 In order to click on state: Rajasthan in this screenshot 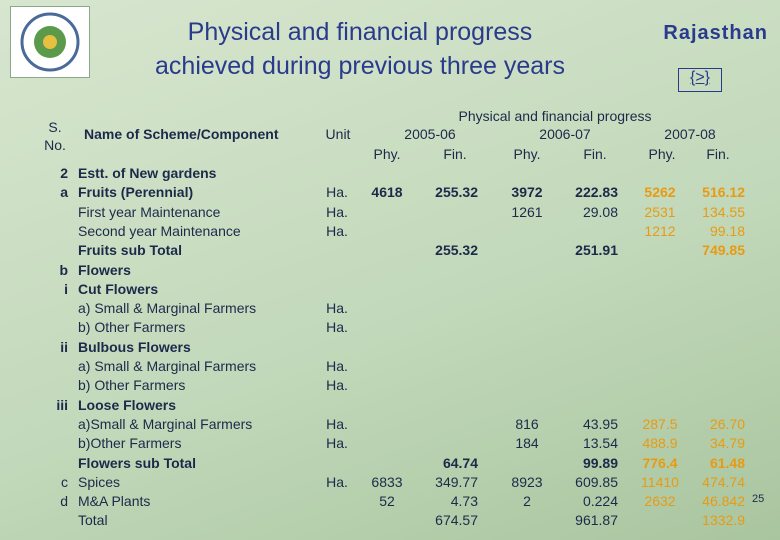, I will do `click(715, 33)`.